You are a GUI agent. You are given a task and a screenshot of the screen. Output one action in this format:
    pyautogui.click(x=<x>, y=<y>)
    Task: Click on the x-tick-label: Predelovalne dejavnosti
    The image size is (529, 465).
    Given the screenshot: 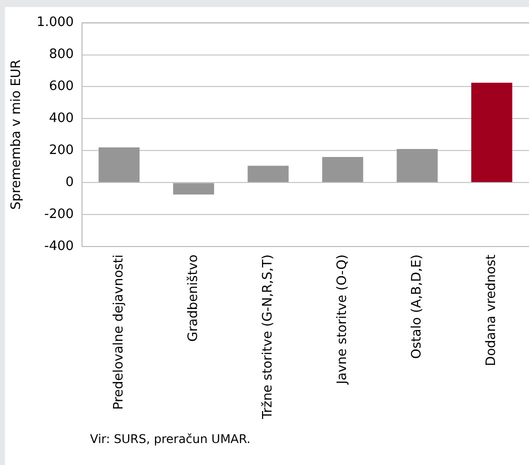 What is the action you would take?
    pyautogui.click(x=118, y=332)
    